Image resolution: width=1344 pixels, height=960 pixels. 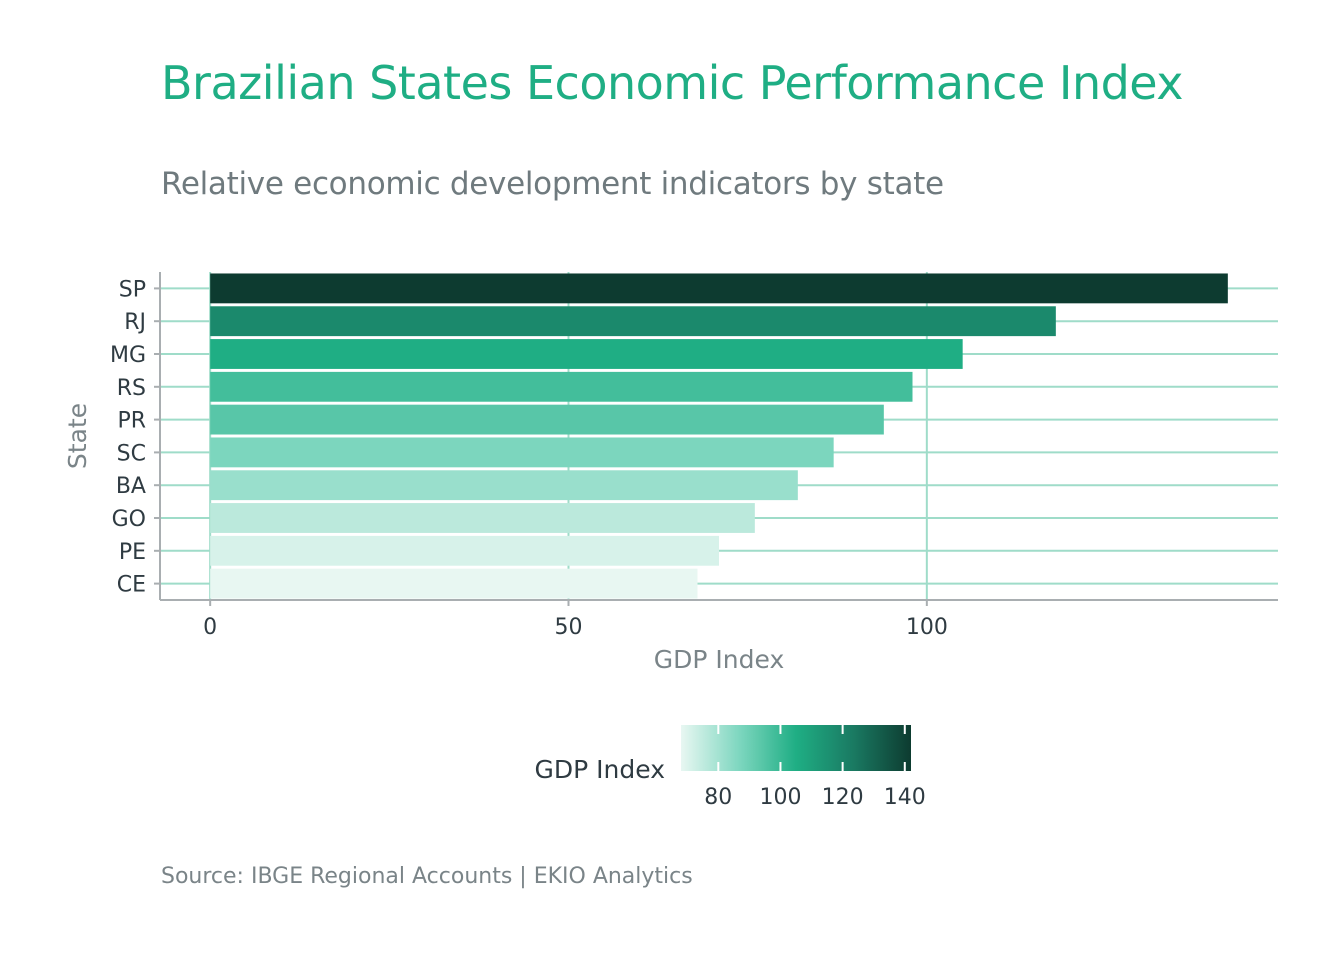 I want to click on legend-tick-label: 100, so click(x=780, y=797).